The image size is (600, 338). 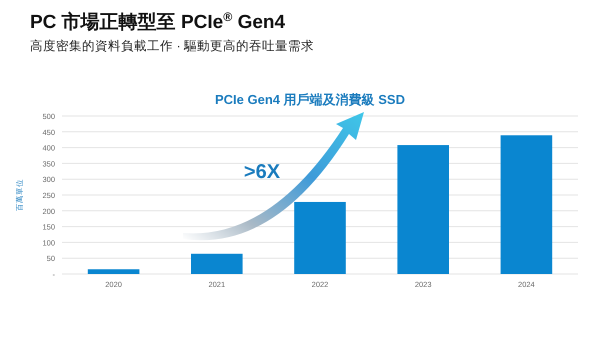 What do you see at coordinates (158, 21) in the screenshot?
I see `chart-title: PC 市場正轉型至 PCIe$^{®}$ Gen4` at bounding box center [158, 21].